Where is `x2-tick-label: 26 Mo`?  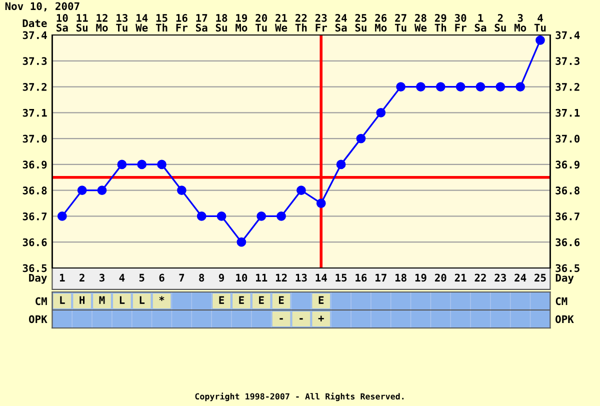
x2-tick-label: 26 Mo is located at coordinates (381, 23).